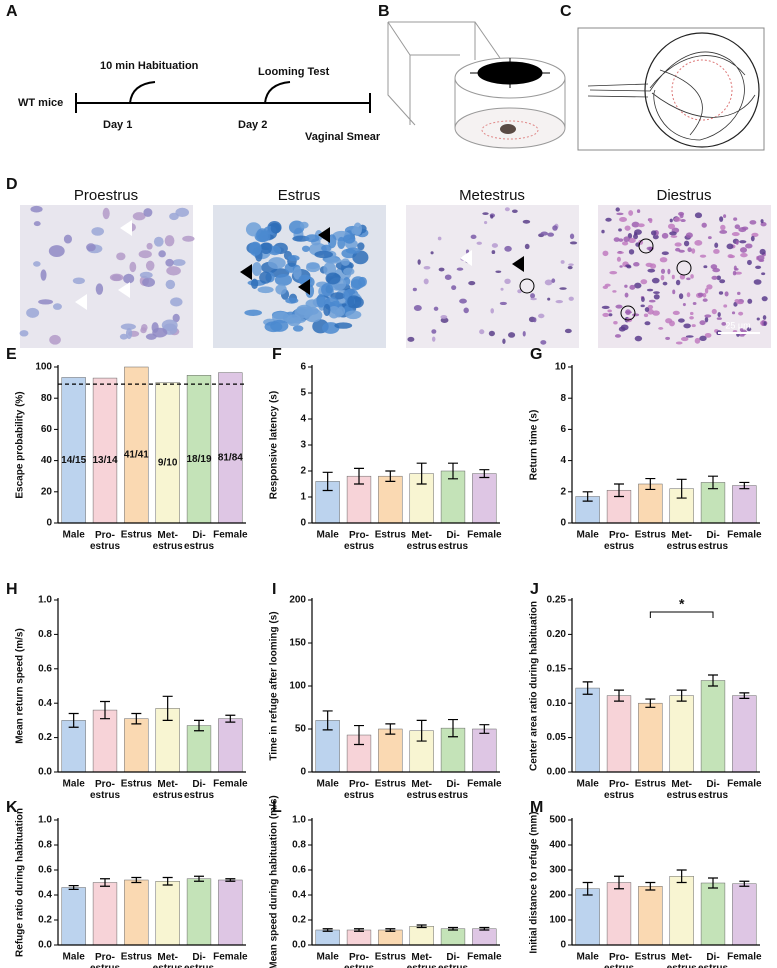 This screenshot has width=777, height=968. I want to click on y-axis-label: Refuge ratio during habituation, so click(20, 882).